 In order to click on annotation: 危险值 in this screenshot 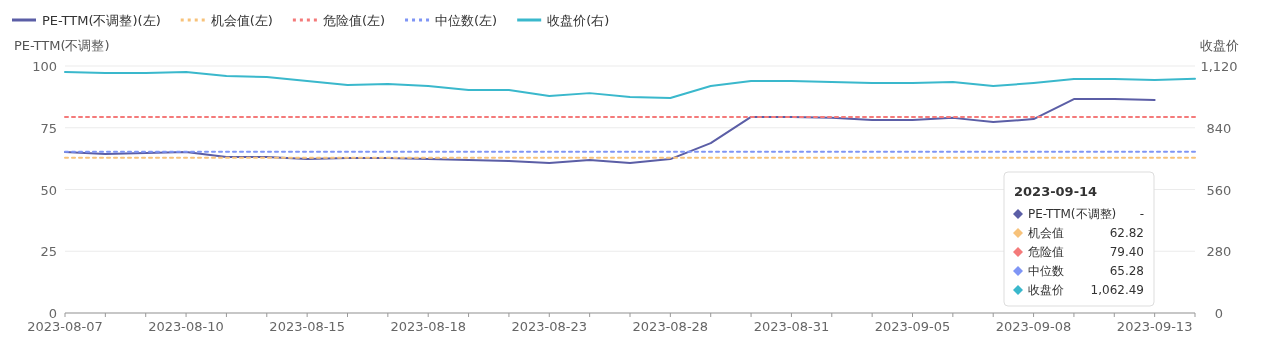, I will do `click(1046, 252)`.